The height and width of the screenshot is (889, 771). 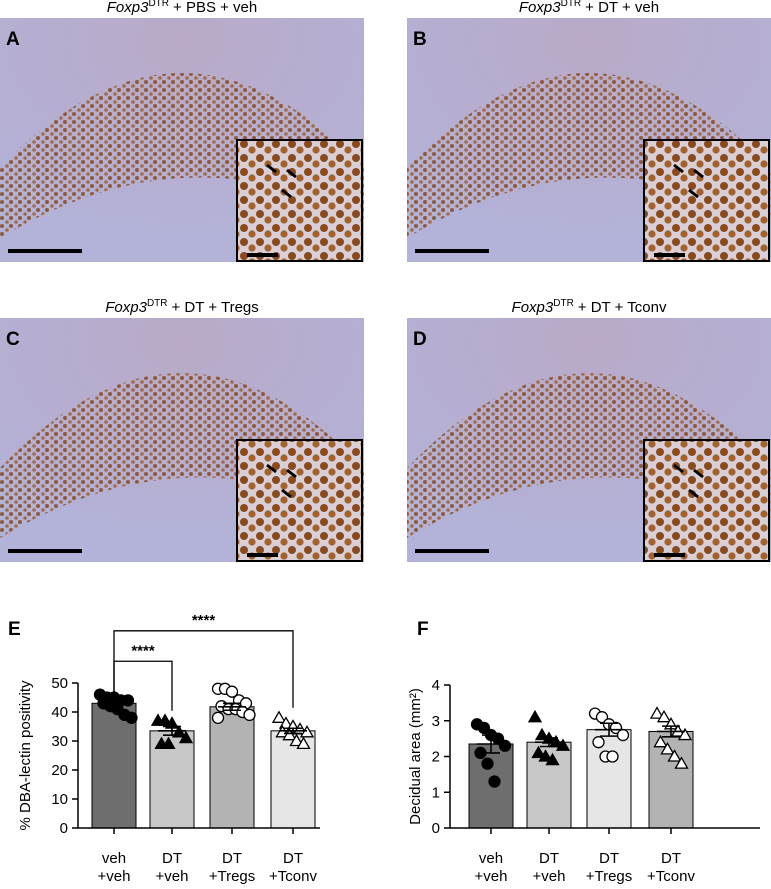 What do you see at coordinates (622, 8) in the screenshot?
I see `condition: + DT + veh` at bounding box center [622, 8].